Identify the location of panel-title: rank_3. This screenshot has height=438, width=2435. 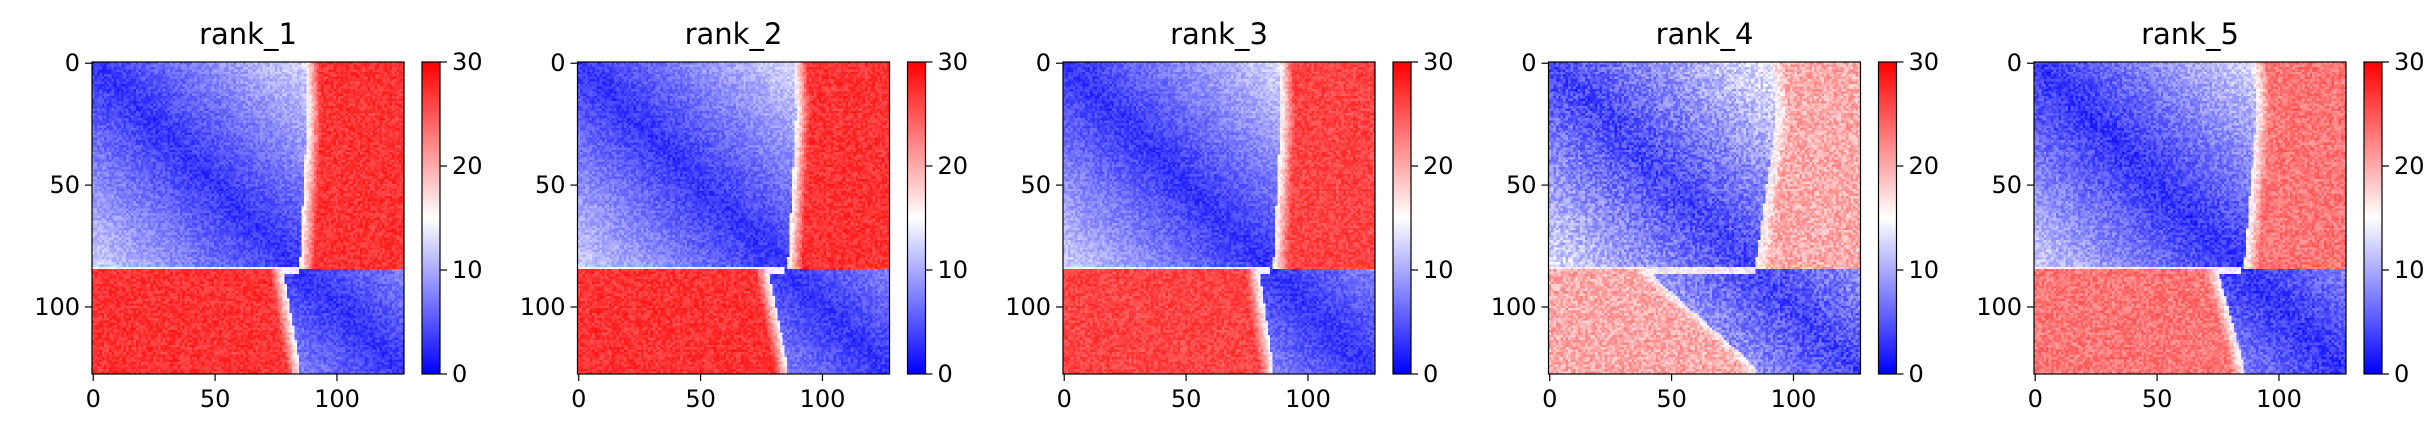
(1219, 34).